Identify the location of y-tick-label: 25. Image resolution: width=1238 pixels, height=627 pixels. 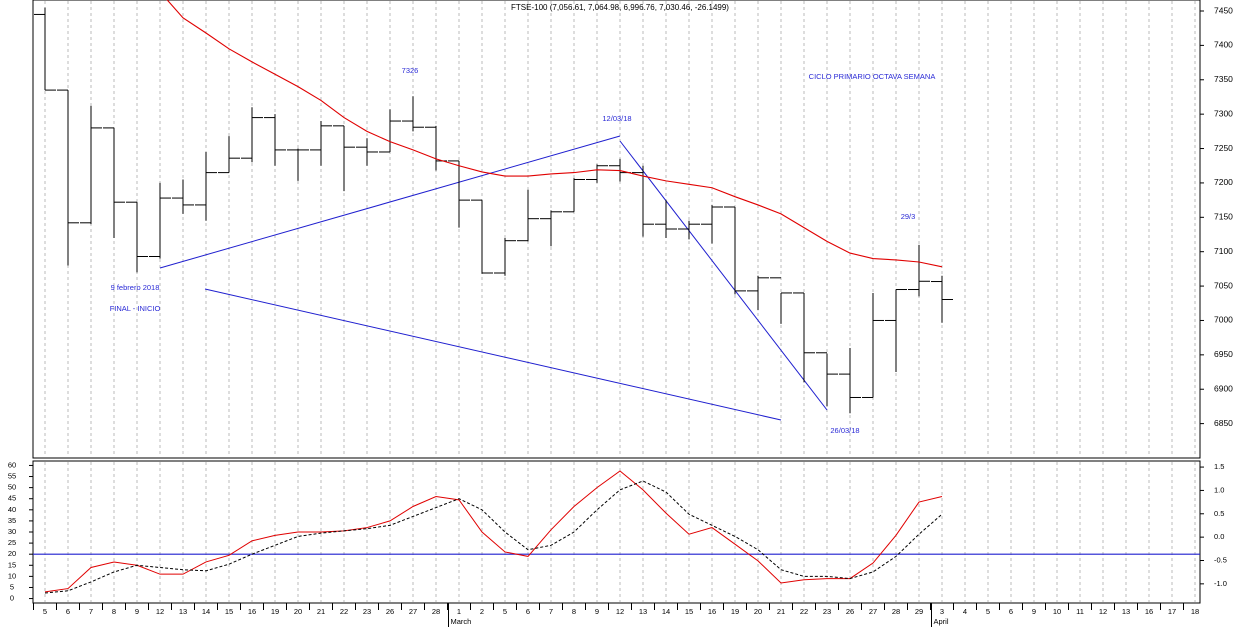
(12, 542).